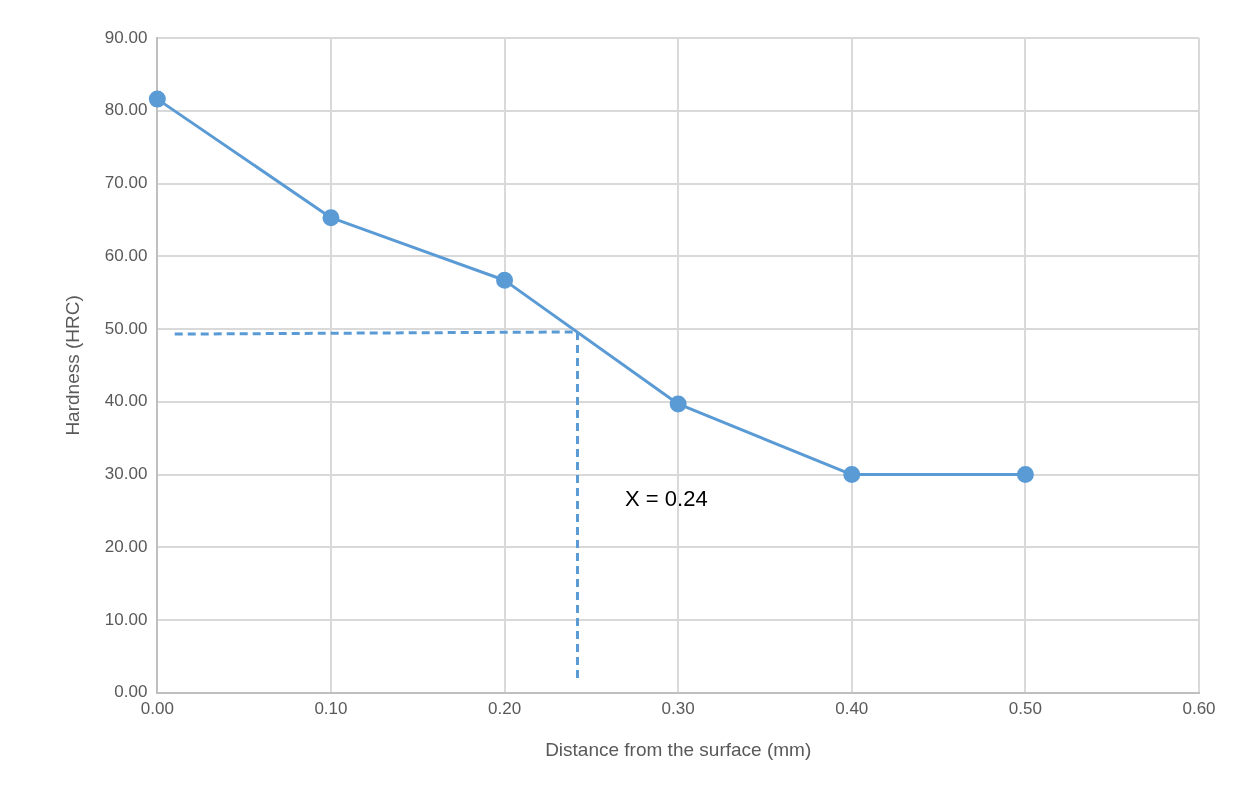 This screenshot has width=1241, height=796. I want to click on y-tick-label: 30.00, so click(126, 474).